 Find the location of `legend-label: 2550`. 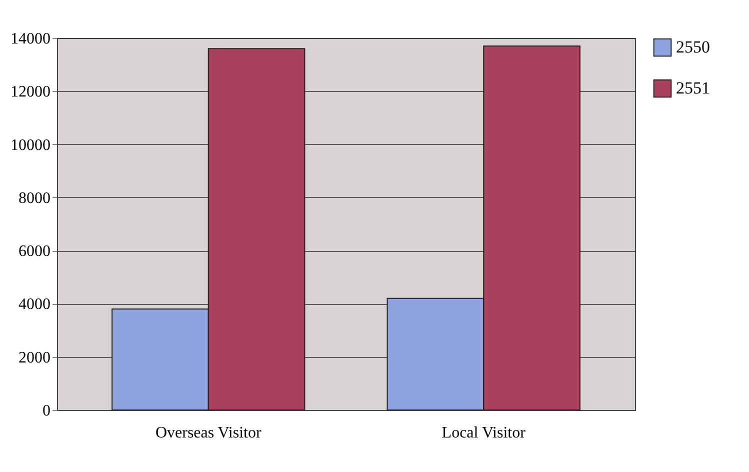

legend-label: 2550 is located at coordinates (693, 47).